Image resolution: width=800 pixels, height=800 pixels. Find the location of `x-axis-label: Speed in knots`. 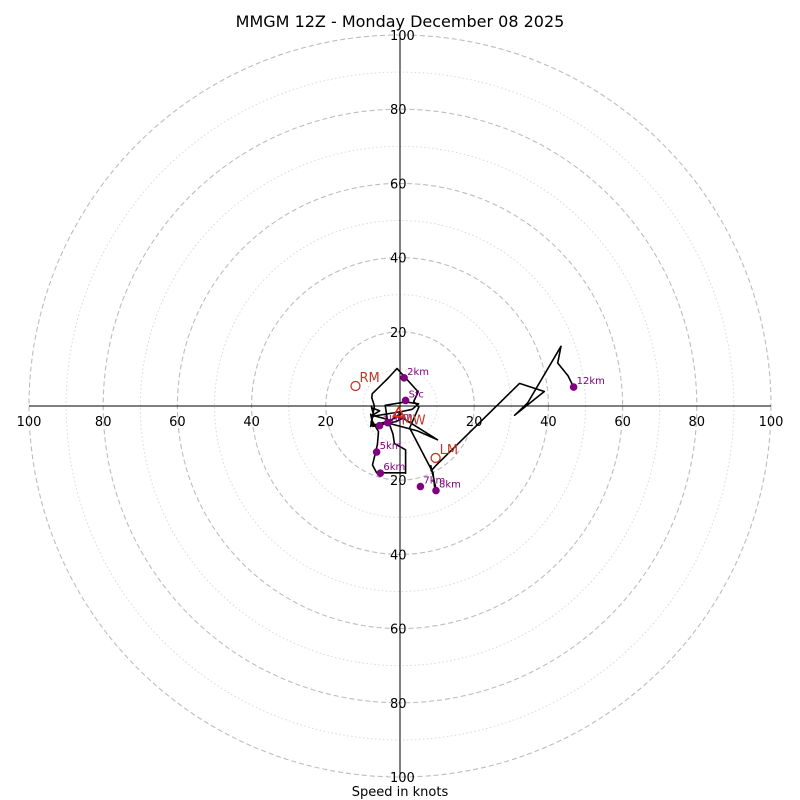

x-axis-label: Speed in knots is located at coordinates (400, 792).